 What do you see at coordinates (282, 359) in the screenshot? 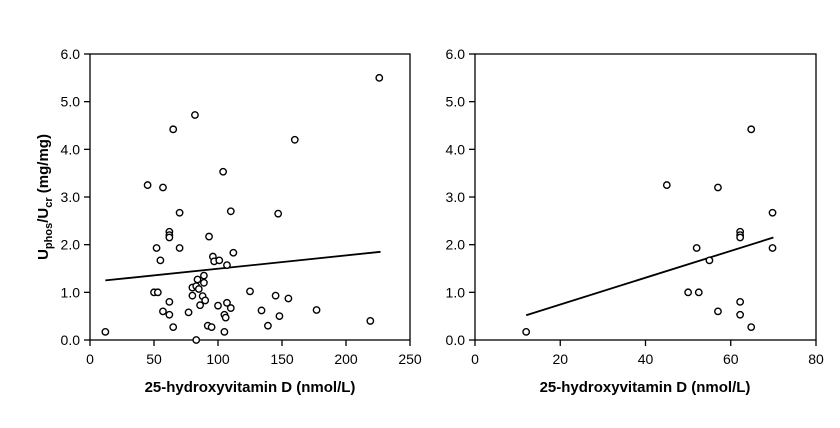
I see `x-tick-label: 150` at bounding box center [282, 359].